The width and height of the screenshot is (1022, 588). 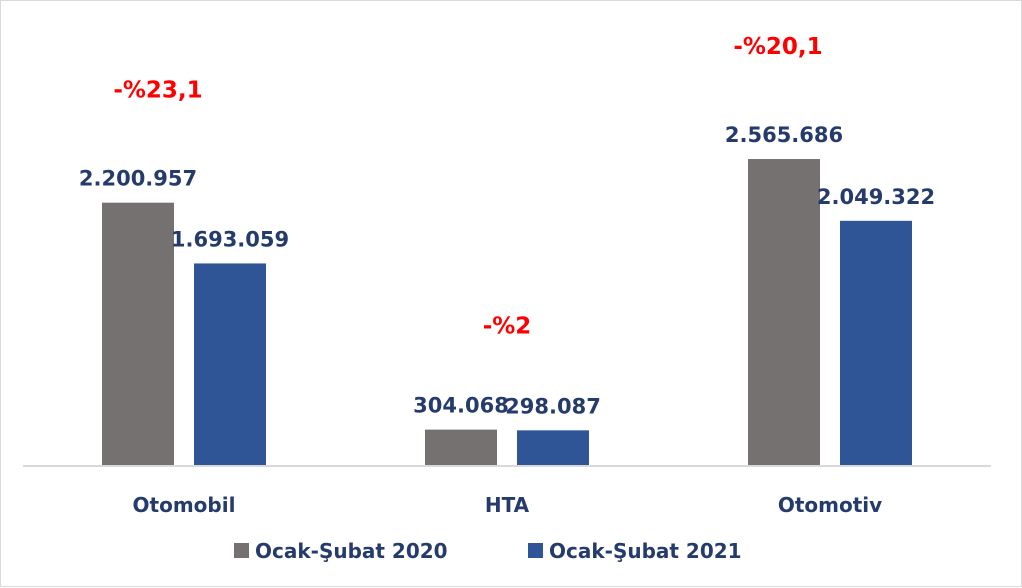 What do you see at coordinates (138, 179) in the screenshot?
I see `data-label-otomobil-series-1: 2.200.957` at bounding box center [138, 179].